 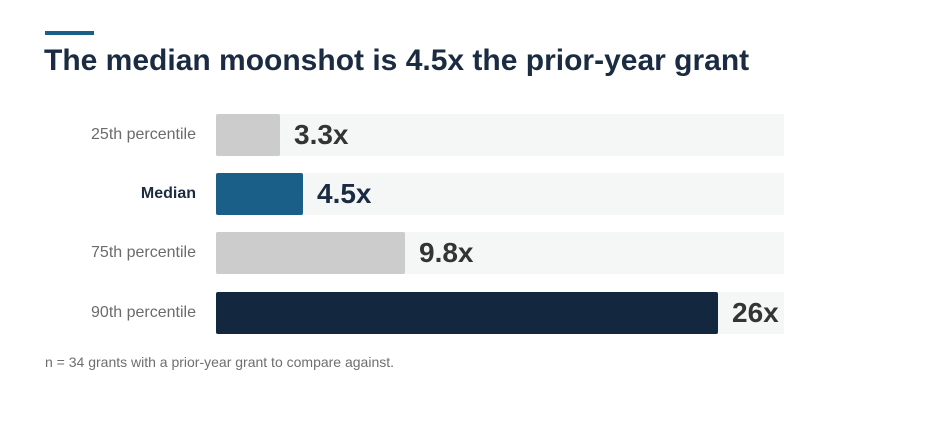 What do you see at coordinates (500, 194) in the screenshot?
I see `bar-track-median` at bounding box center [500, 194].